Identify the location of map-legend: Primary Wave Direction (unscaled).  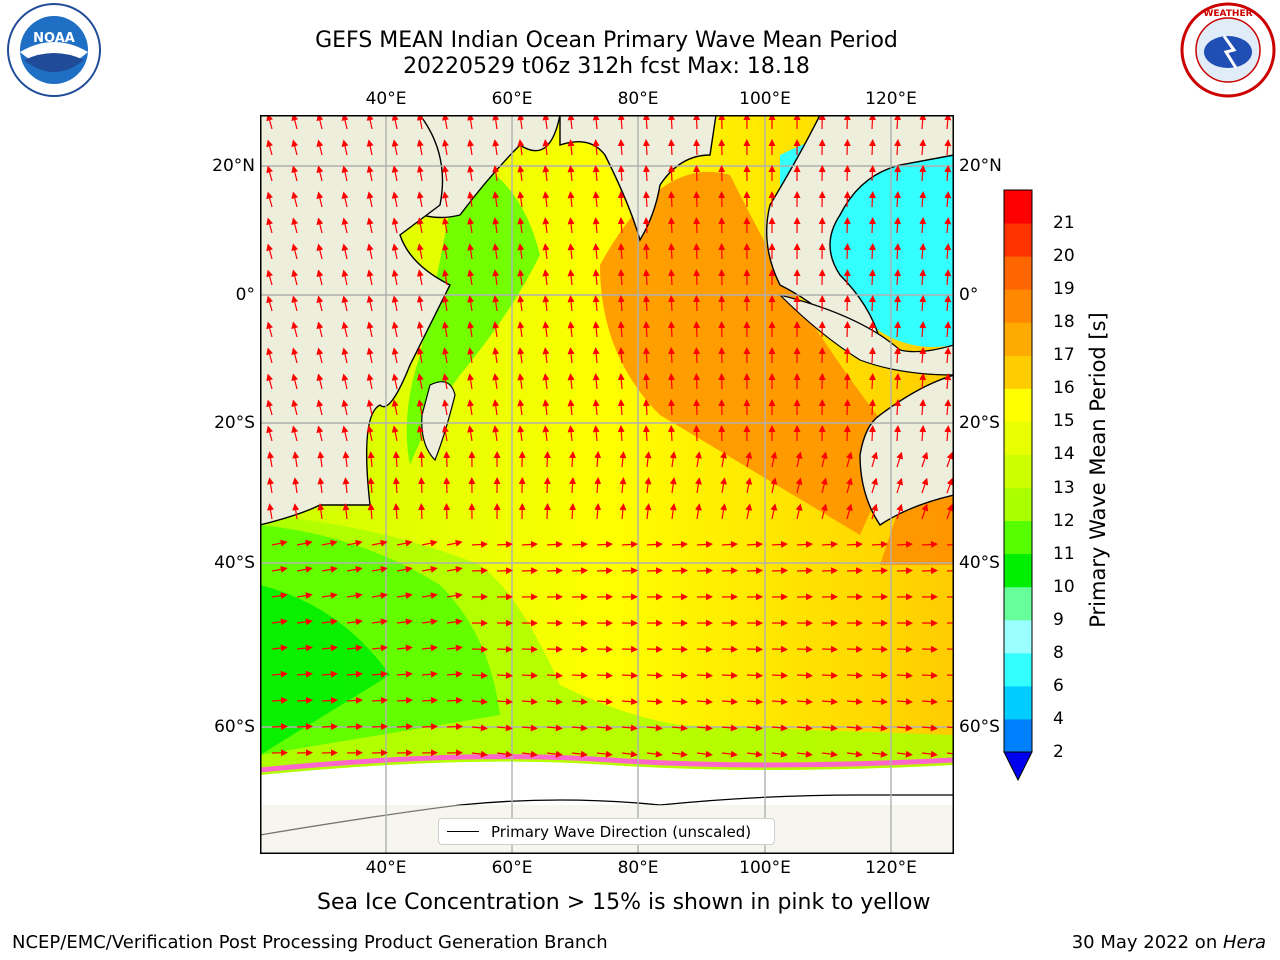
(606, 831).